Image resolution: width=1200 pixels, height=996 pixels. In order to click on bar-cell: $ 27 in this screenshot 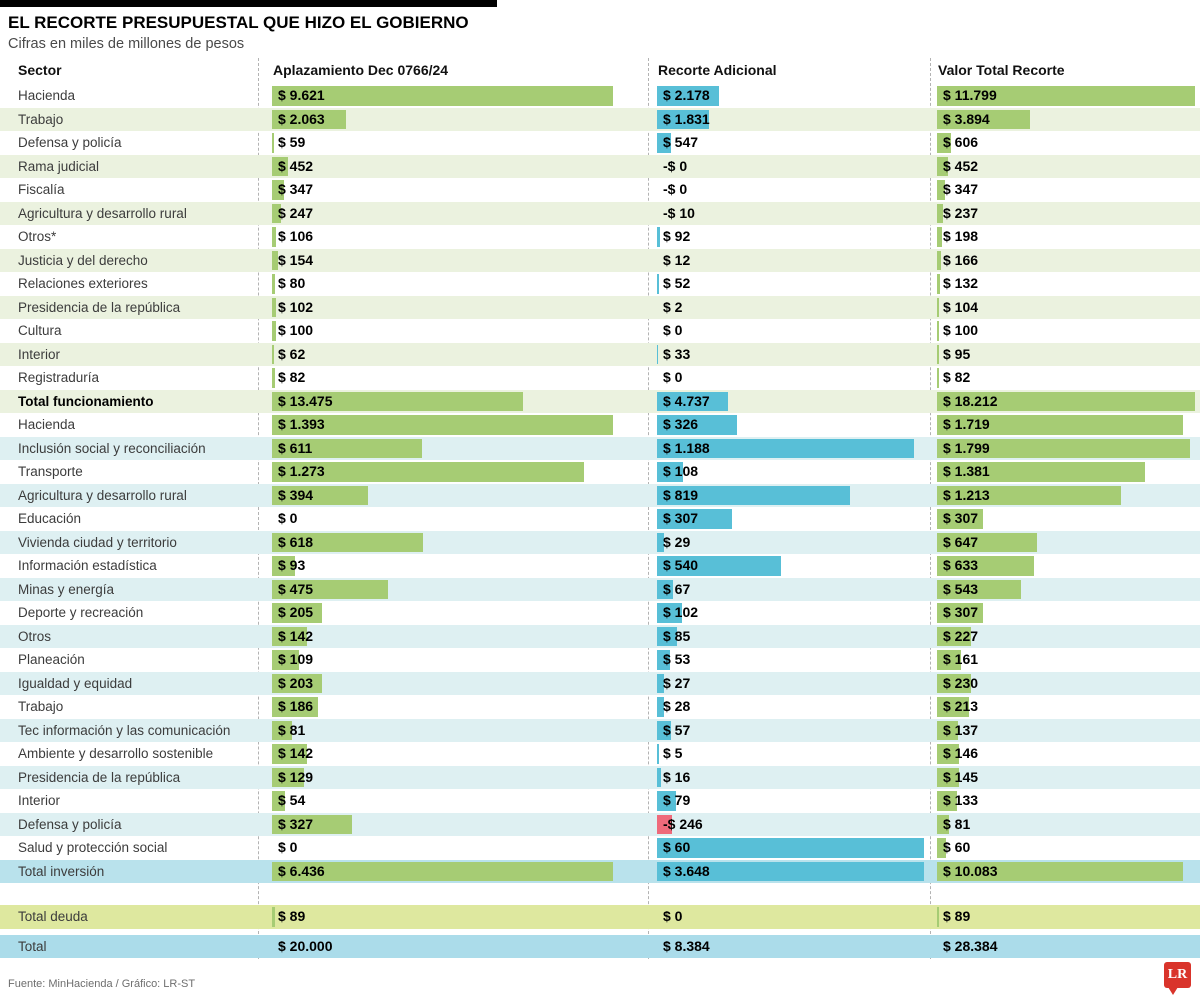, I will do `click(789, 684)`.